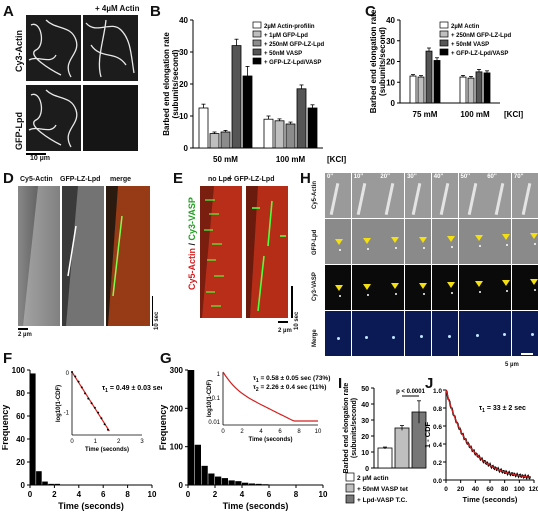 The width and height of the screenshot is (538, 519). Describe the element at coordinates (330, 177) in the screenshot. I see `panel-h-time-label: 0''` at that location.